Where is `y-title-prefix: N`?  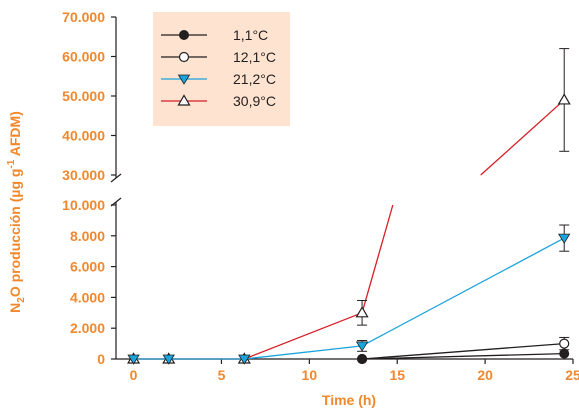
y-title-prefix: N is located at coordinates (15, 308).